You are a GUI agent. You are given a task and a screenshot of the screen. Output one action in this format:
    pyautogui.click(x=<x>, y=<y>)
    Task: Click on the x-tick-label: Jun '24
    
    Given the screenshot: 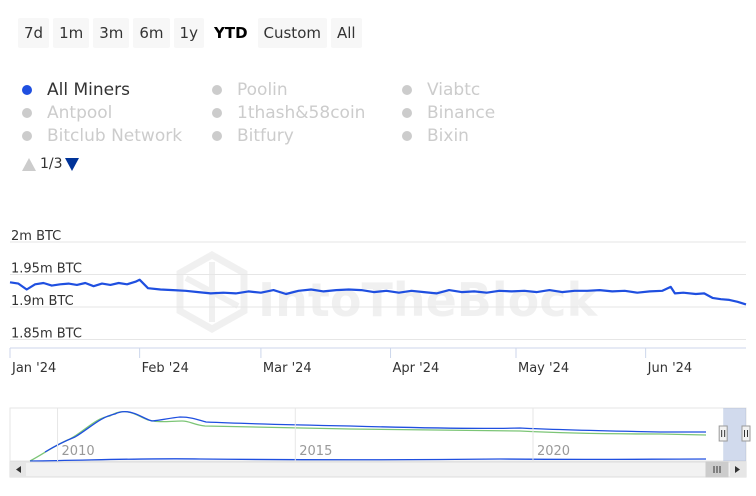 What is the action you would take?
    pyautogui.click(x=670, y=368)
    